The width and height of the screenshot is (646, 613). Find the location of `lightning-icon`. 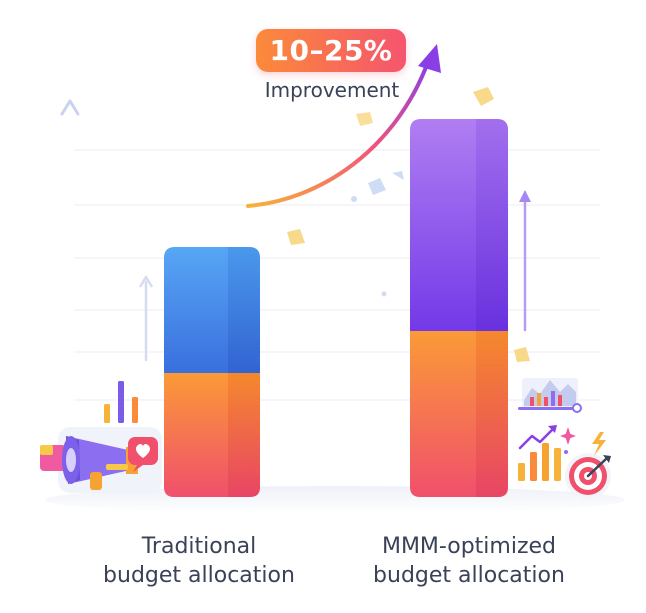

lightning-icon is located at coordinates (599, 444).